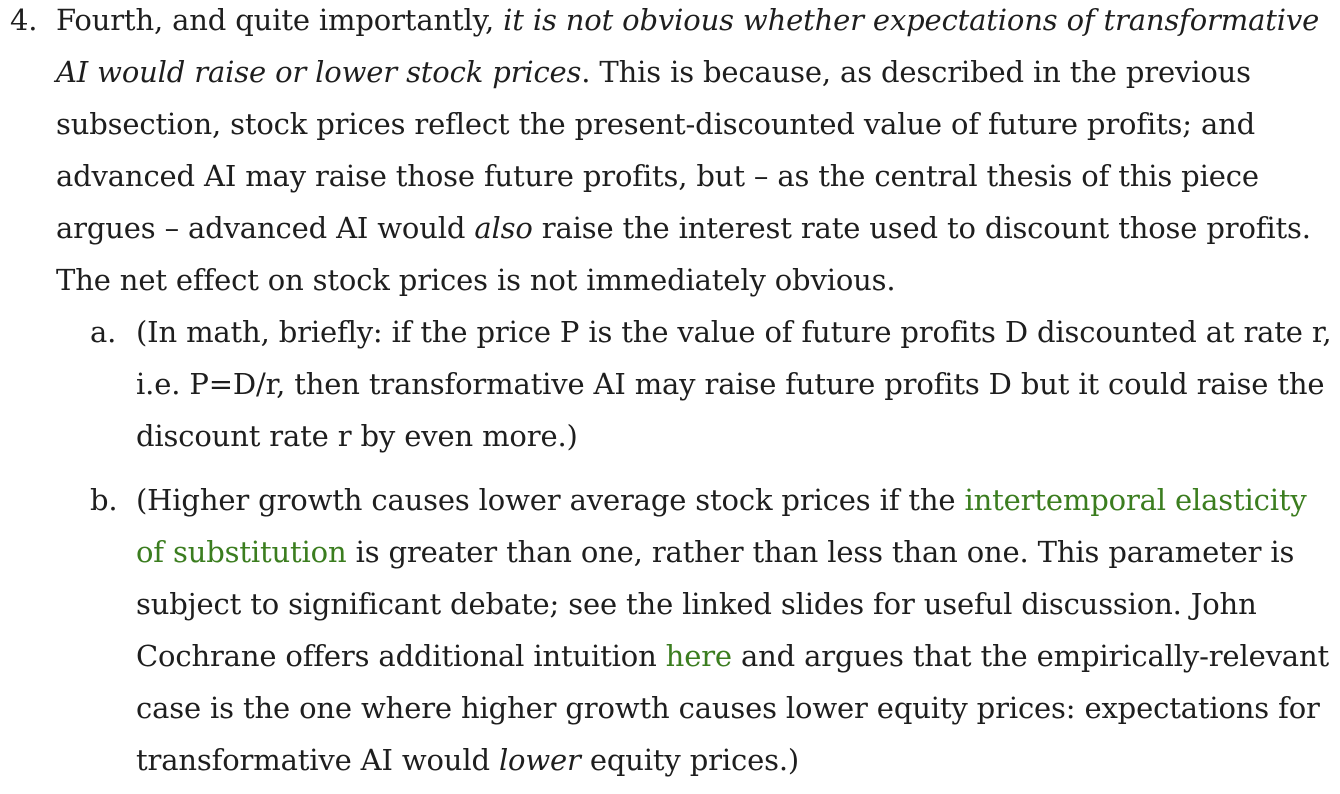 The height and width of the screenshot is (794, 1340). What do you see at coordinates (503, 228) in the screenshot?
I see `item4-italic-also: also` at bounding box center [503, 228].